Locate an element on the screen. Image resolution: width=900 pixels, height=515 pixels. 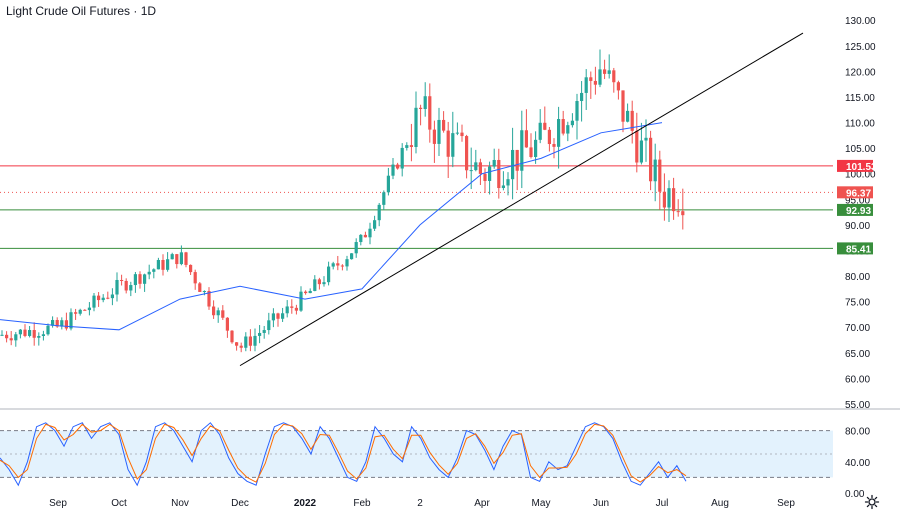
time-tick-label: Aug is located at coordinates (720, 503).